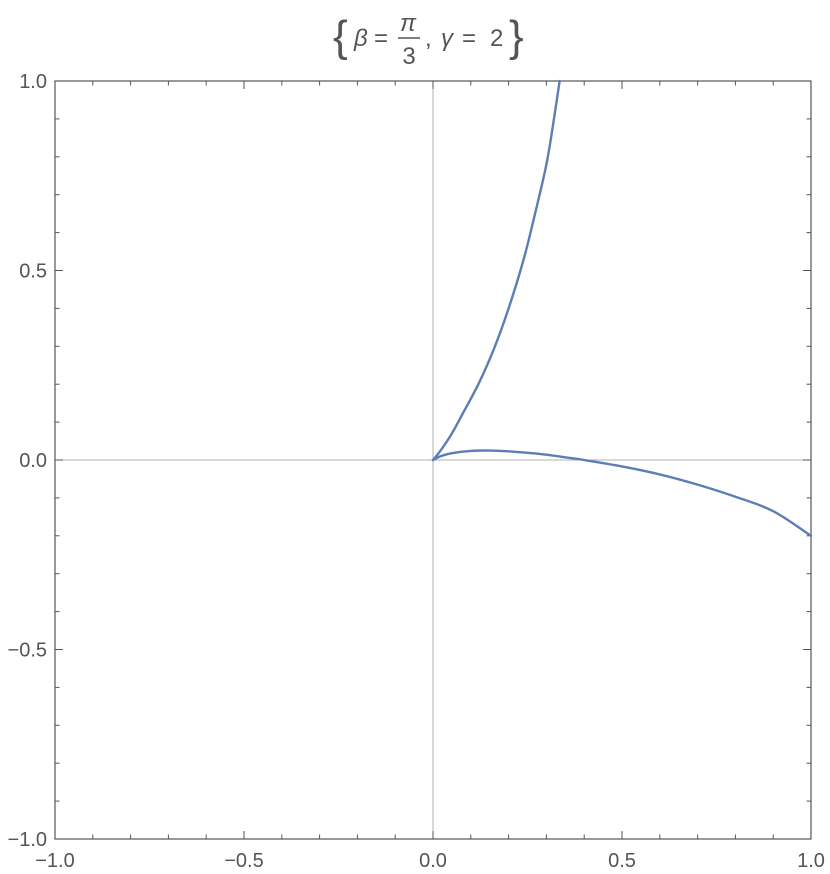  Describe the element at coordinates (516, 36) in the screenshot. I see `title-right-brace: }` at that location.